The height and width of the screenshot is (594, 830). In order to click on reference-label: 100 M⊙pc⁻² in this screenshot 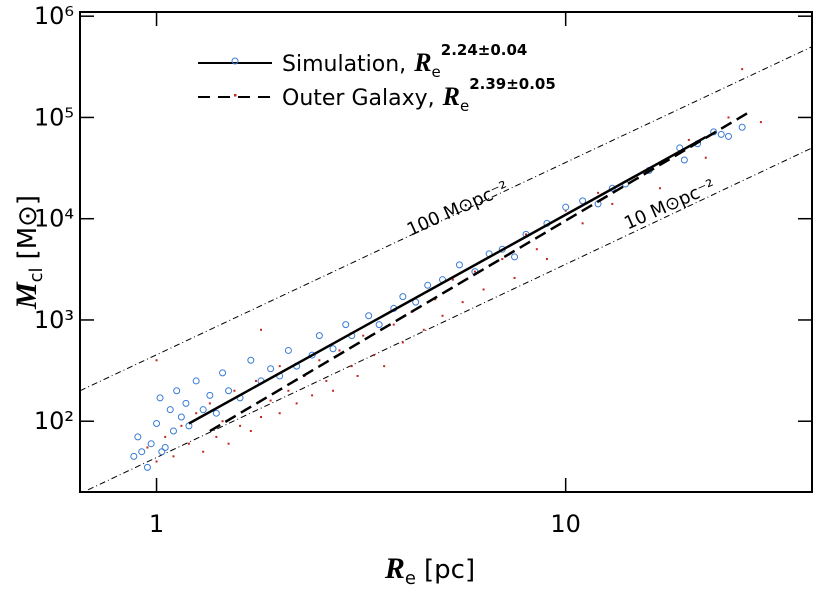, I will do `click(458, 208)`.